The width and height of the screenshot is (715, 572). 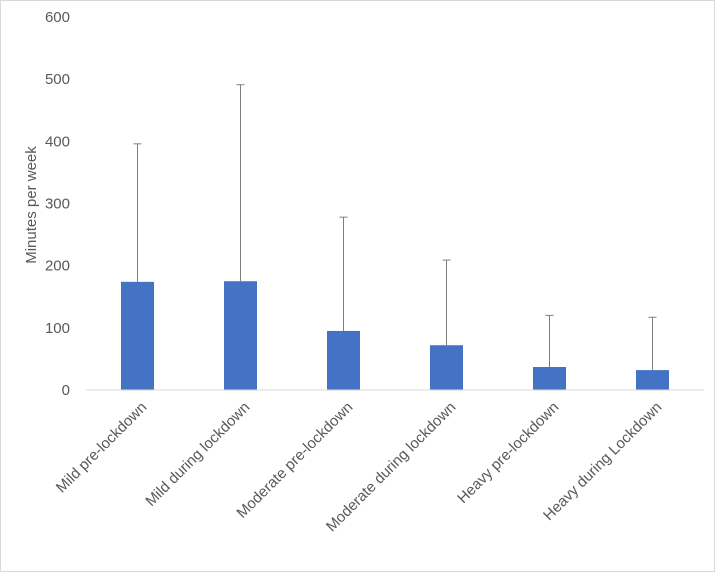 What do you see at coordinates (197, 454) in the screenshot?
I see `x-tick-label: Mild during lockdown` at bounding box center [197, 454].